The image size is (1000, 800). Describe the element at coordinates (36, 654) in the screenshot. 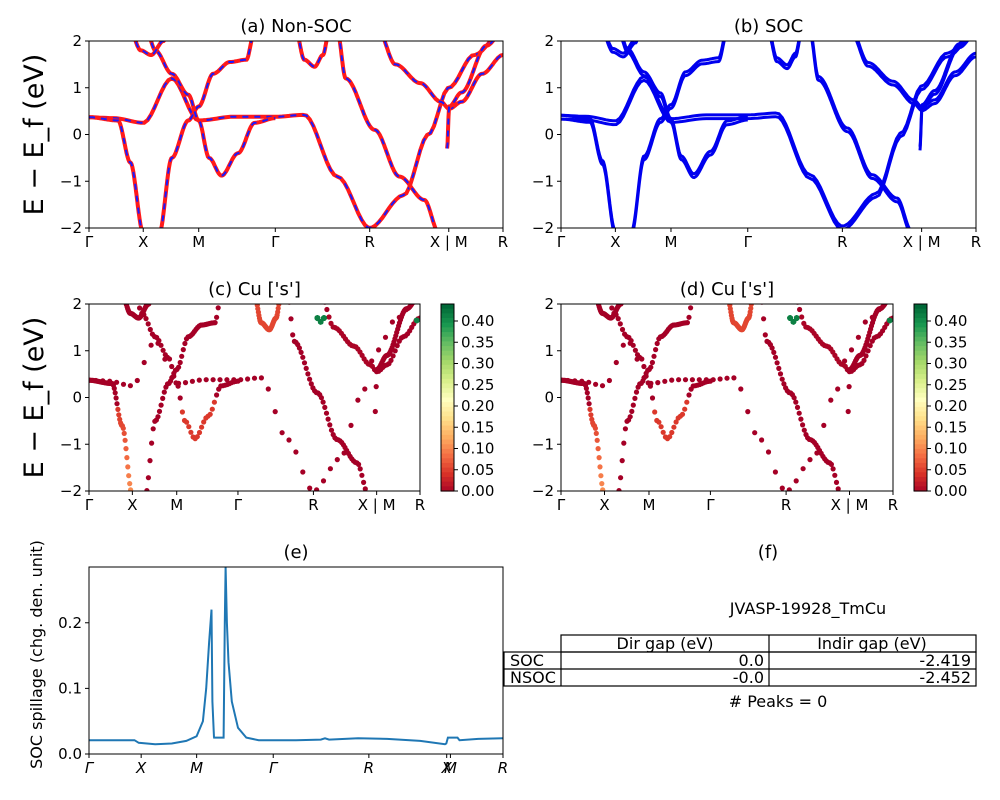

I see `y-axis-label: SOC spillage (chg. den. unit)` at that location.